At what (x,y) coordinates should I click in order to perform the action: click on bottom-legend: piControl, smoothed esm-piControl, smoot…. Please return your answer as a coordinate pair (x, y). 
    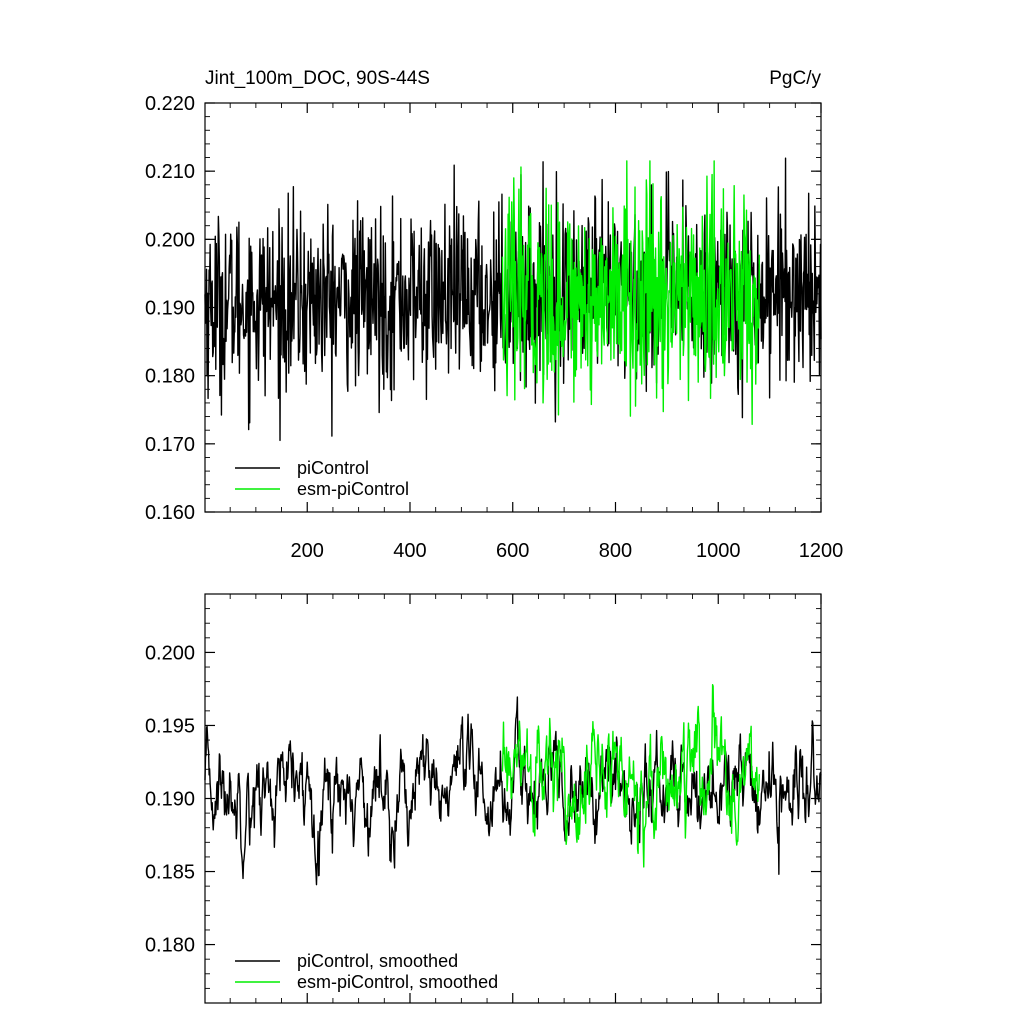
    Looking at the image, I should click on (366, 971).